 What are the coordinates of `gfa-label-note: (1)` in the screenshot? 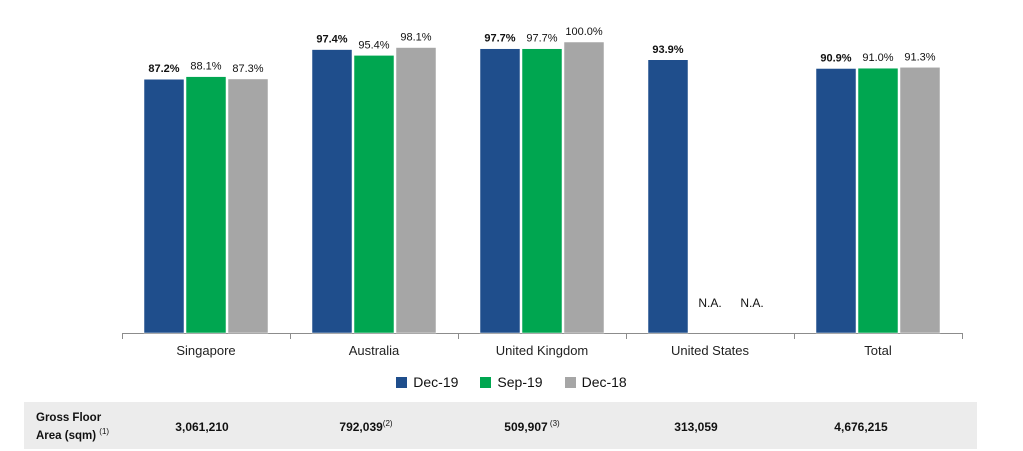 It's located at (104, 431).